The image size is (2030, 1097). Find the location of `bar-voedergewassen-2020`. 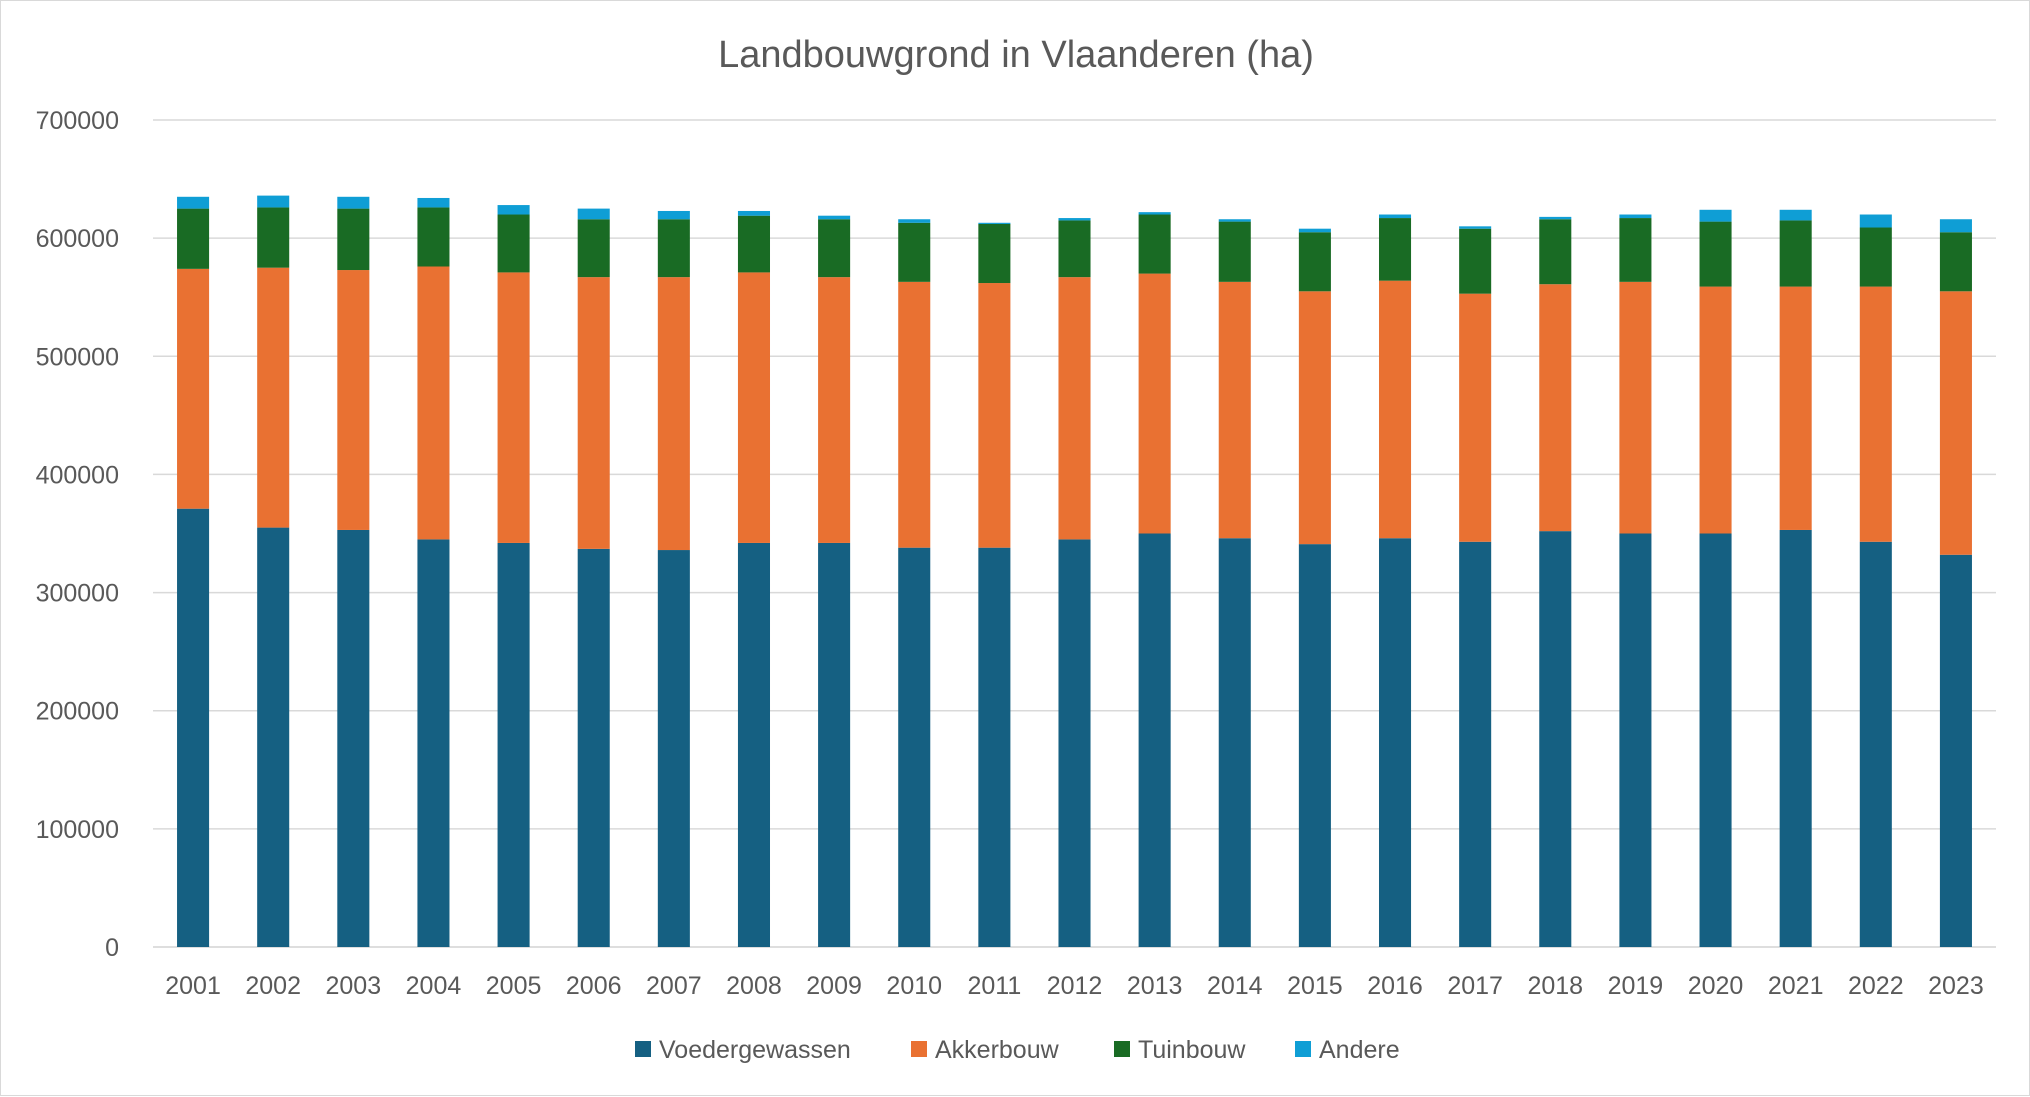

bar-voedergewassen-2020 is located at coordinates (1715, 740).